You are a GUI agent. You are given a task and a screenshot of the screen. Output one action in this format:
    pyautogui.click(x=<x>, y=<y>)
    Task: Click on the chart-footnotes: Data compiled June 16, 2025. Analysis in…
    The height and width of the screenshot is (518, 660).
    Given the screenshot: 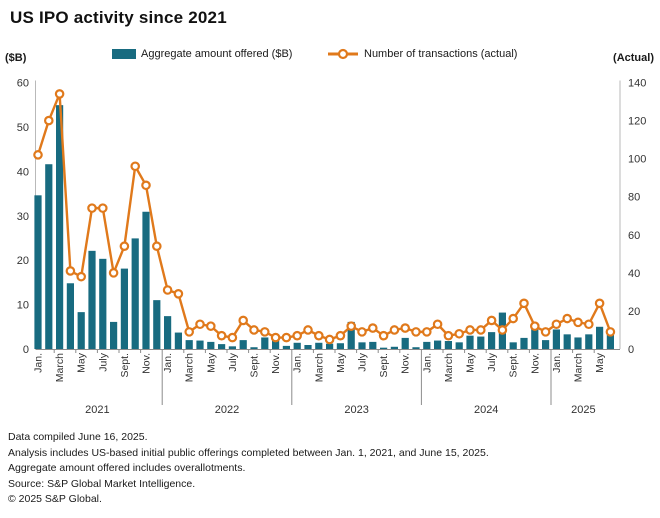 What is the action you would take?
    pyautogui.click(x=248, y=469)
    